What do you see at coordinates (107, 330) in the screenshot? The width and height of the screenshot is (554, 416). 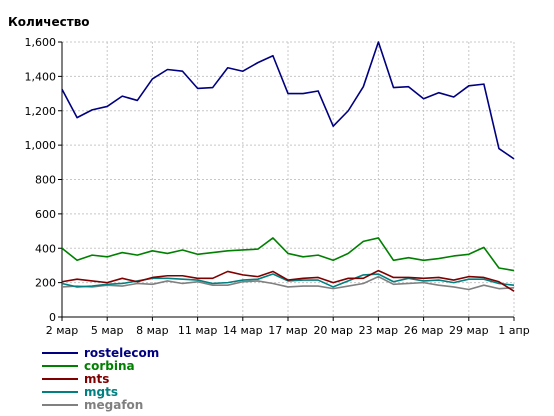 I see `x-tick-label: 5 мар` at bounding box center [107, 330].